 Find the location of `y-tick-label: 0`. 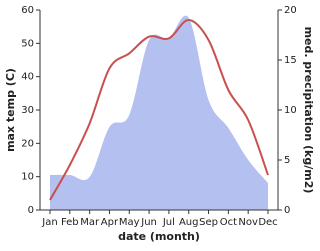

y-tick-label: 0 is located at coordinates (31, 210).